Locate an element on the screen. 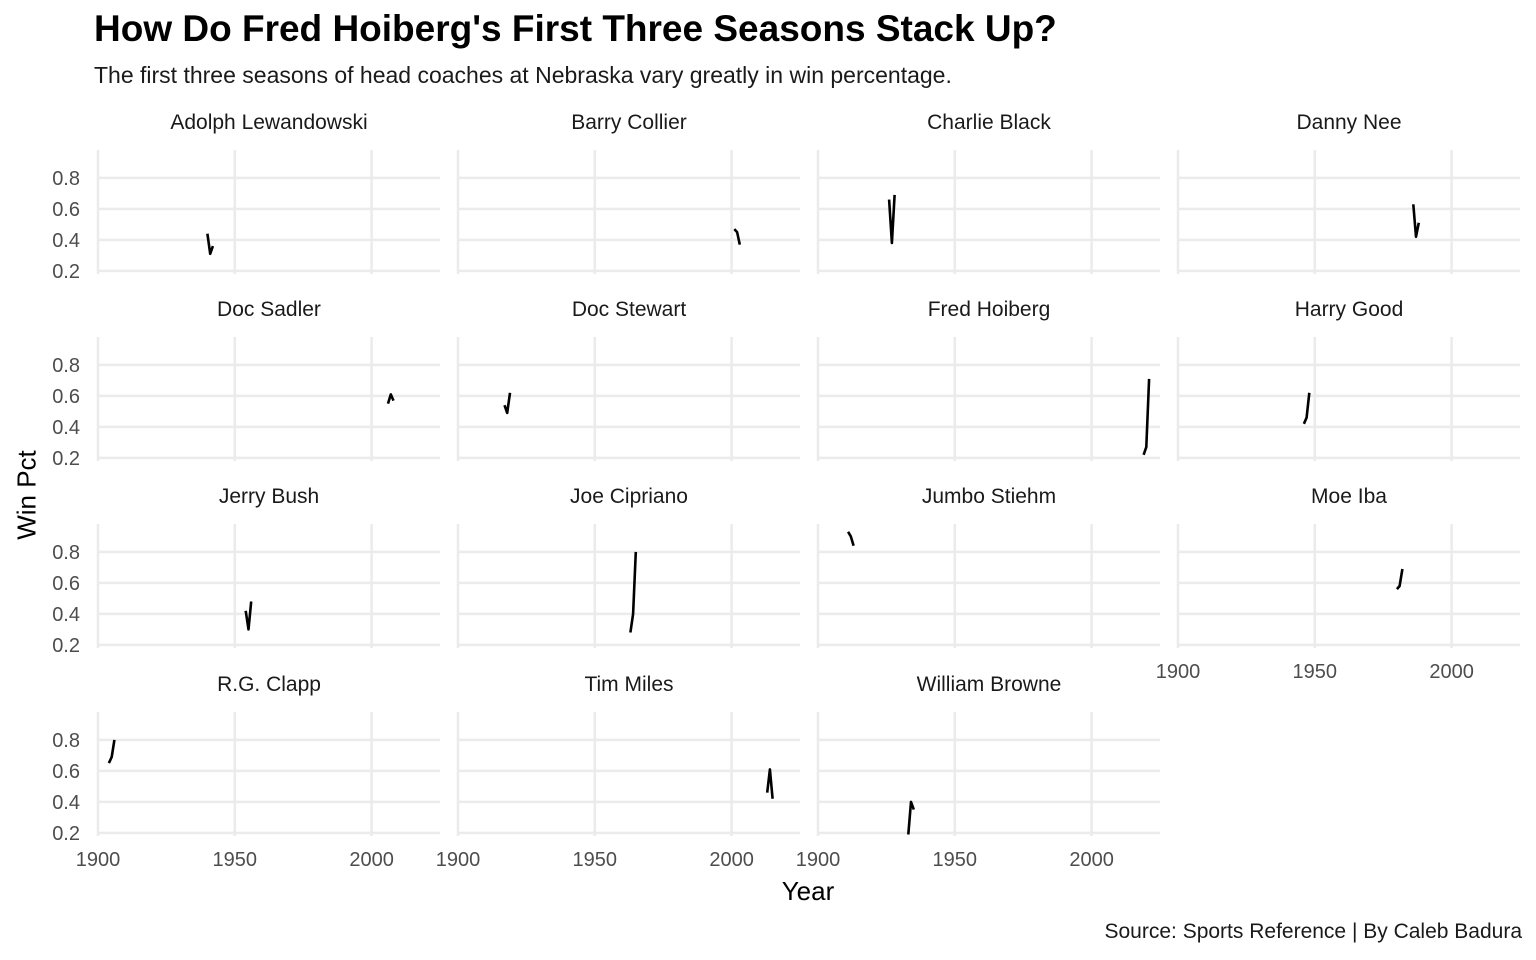 The width and height of the screenshot is (1536, 960). series-line-jumbo-stiehm is located at coordinates (850, 539).